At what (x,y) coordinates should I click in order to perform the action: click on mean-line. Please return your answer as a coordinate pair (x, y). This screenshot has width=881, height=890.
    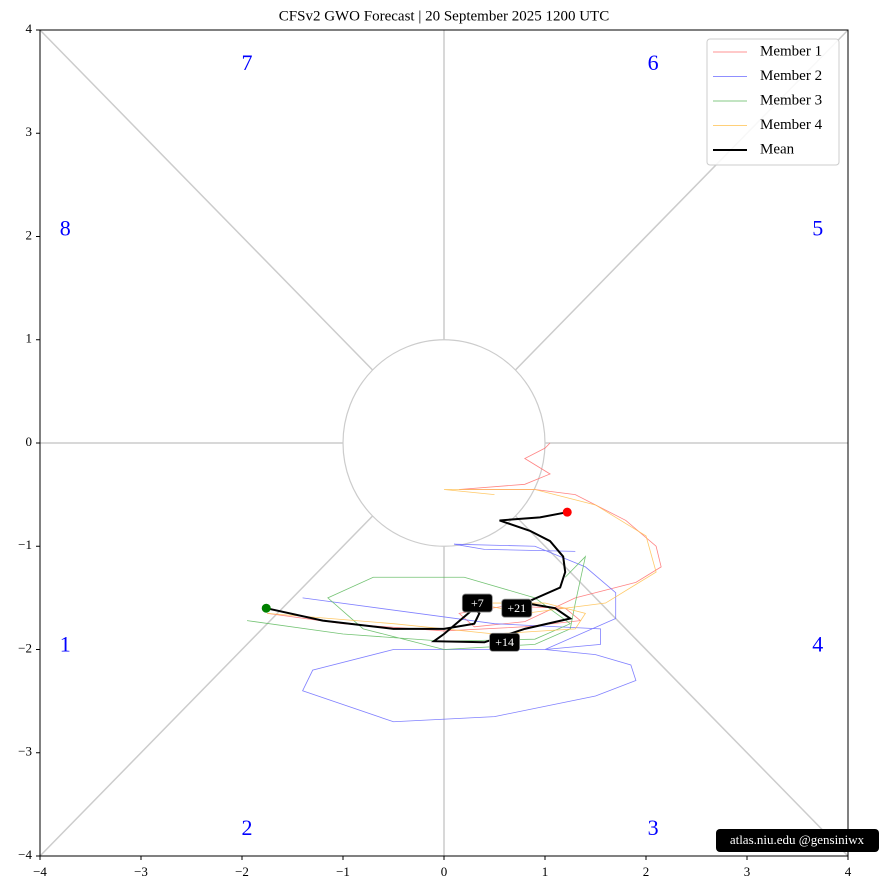
    Looking at the image, I should click on (419, 577).